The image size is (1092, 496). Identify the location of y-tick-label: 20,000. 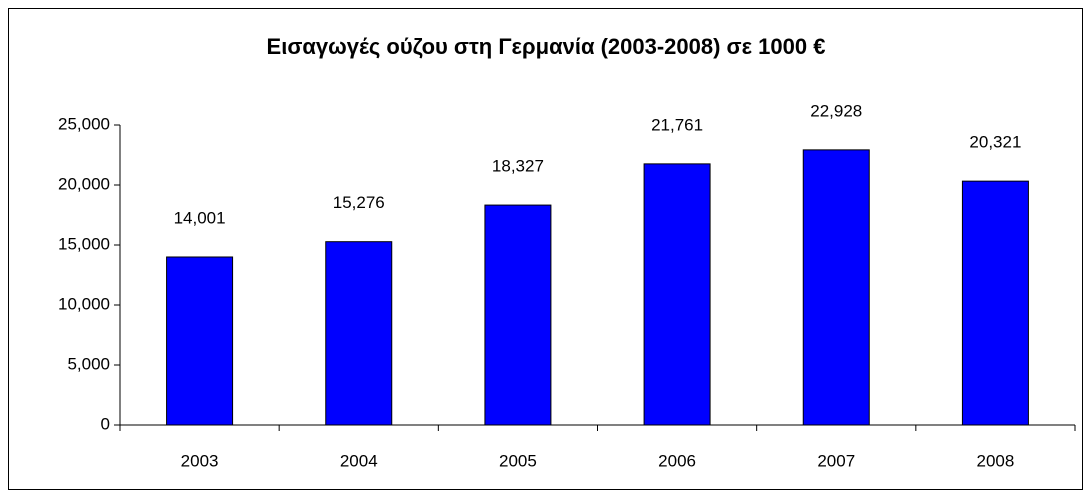
(84, 183).